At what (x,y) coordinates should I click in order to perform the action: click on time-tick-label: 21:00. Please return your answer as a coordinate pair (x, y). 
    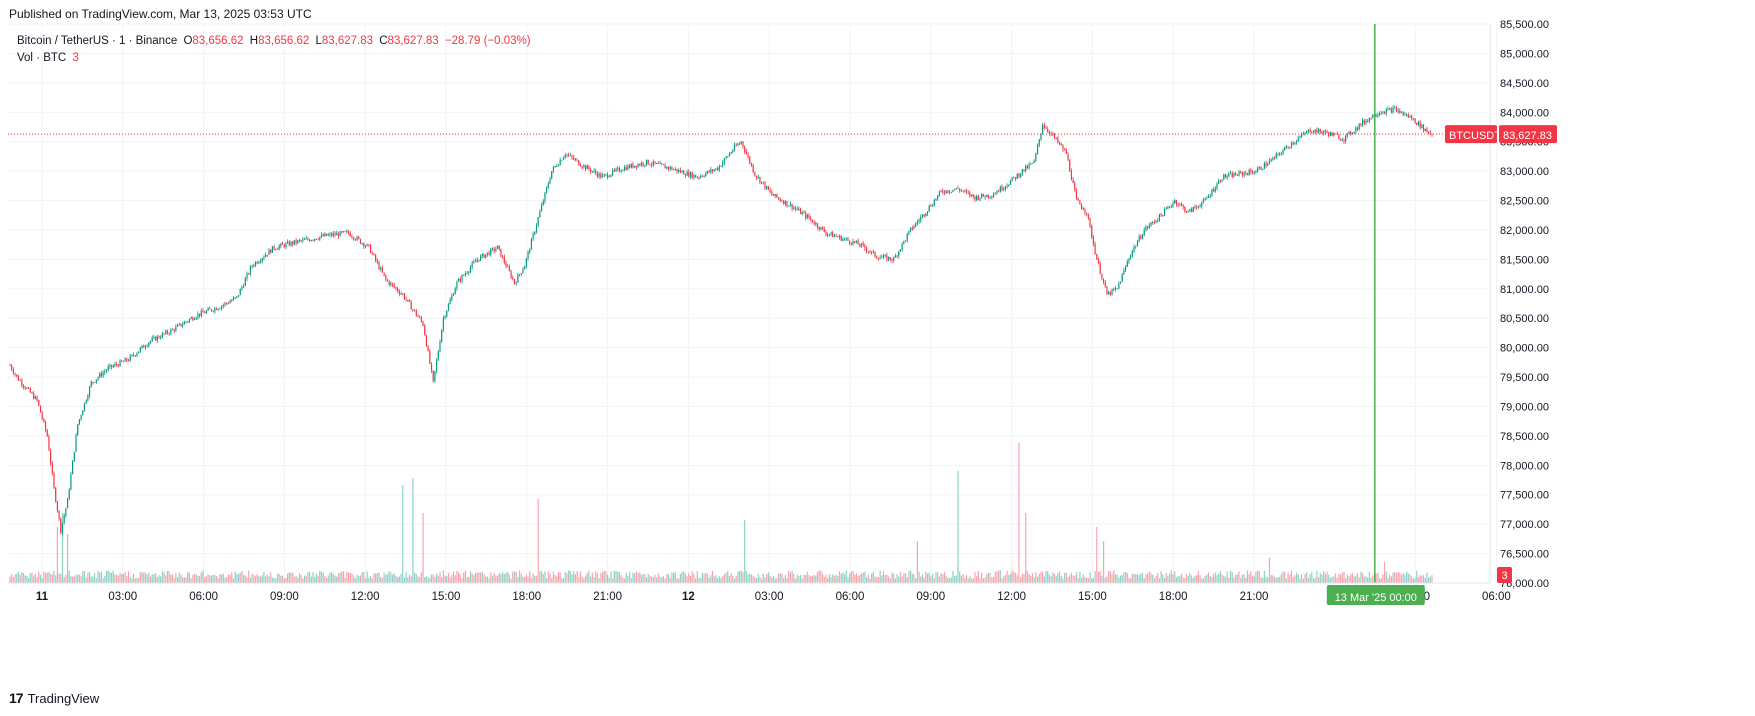
    Looking at the image, I should click on (1254, 597).